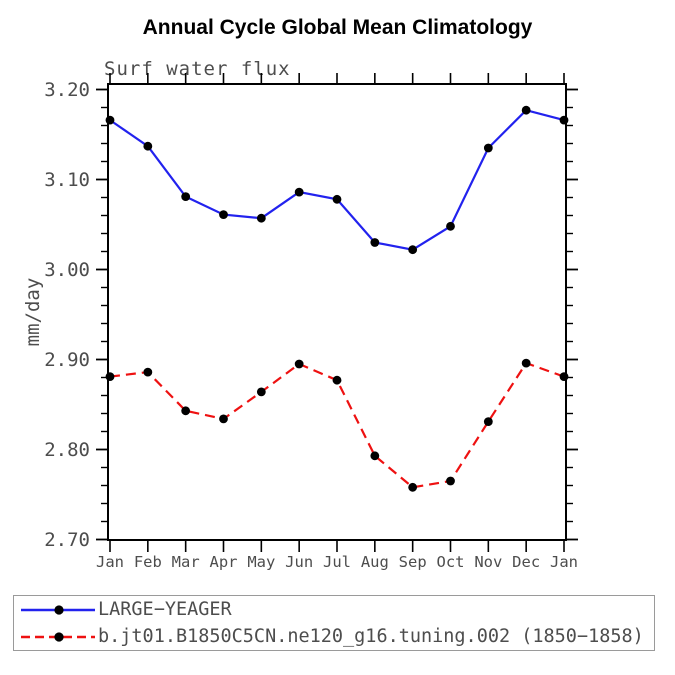 This screenshot has width=675, height=675. Describe the element at coordinates (451, 562) in the screenshot. I see `x-tick-label: Oct` at that location.